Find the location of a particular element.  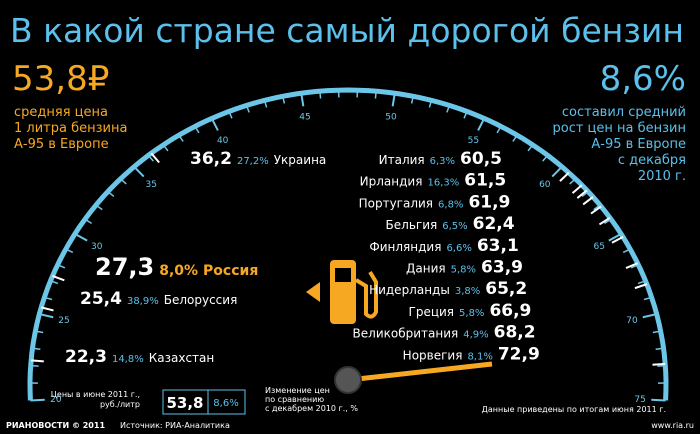

country-label: 27,3 8,0% Россия is located at coordinates (176, 267).